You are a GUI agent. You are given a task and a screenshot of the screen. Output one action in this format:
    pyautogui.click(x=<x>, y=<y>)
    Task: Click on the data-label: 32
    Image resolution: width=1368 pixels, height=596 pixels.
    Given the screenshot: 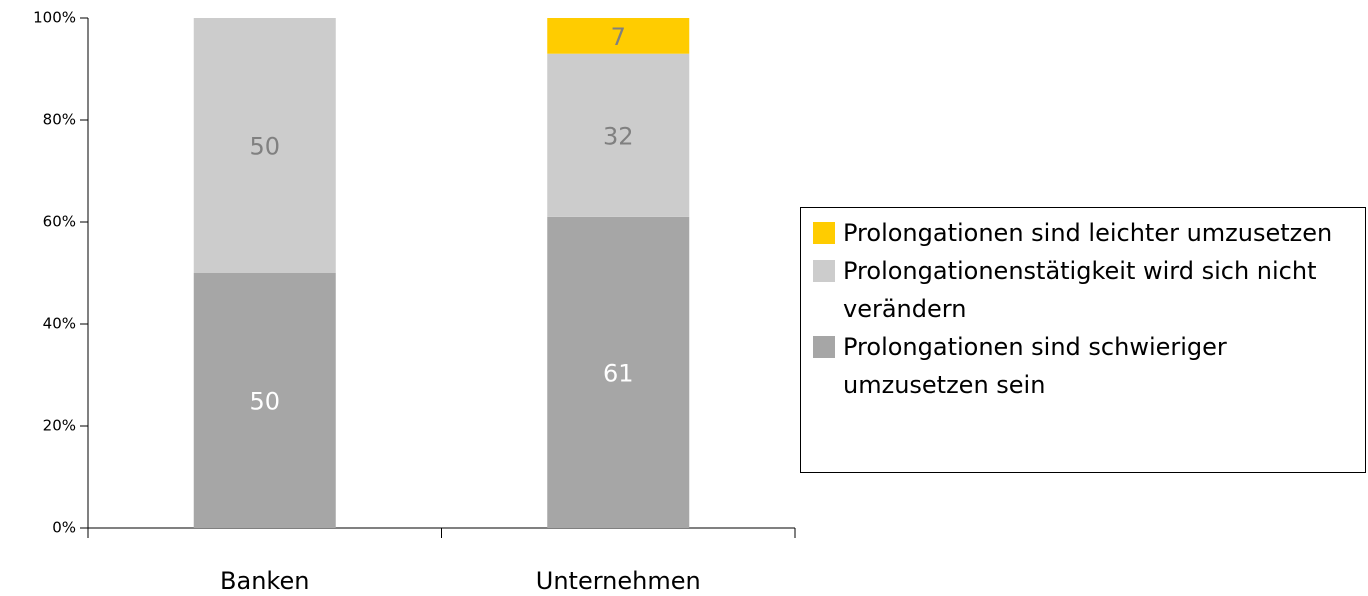 What is the action you would take?
    pyautogui.click(x=618, y=136)
    